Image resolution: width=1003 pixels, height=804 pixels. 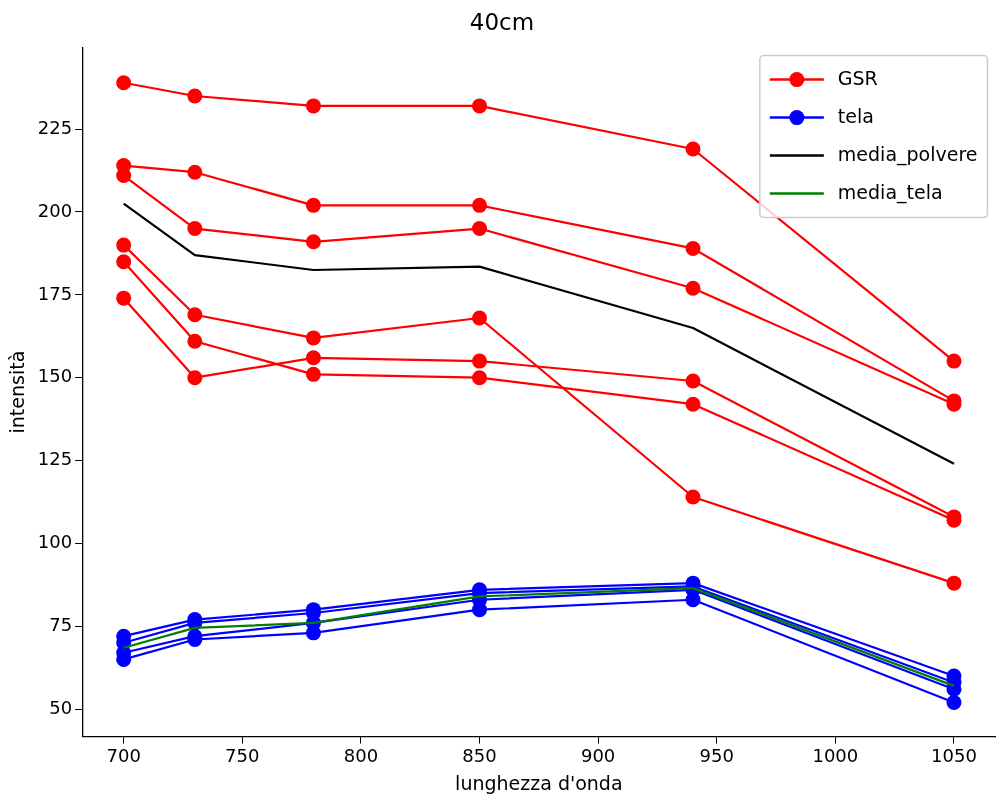 I want to click on x-tick-label: 950, so click(x=716, y=756).